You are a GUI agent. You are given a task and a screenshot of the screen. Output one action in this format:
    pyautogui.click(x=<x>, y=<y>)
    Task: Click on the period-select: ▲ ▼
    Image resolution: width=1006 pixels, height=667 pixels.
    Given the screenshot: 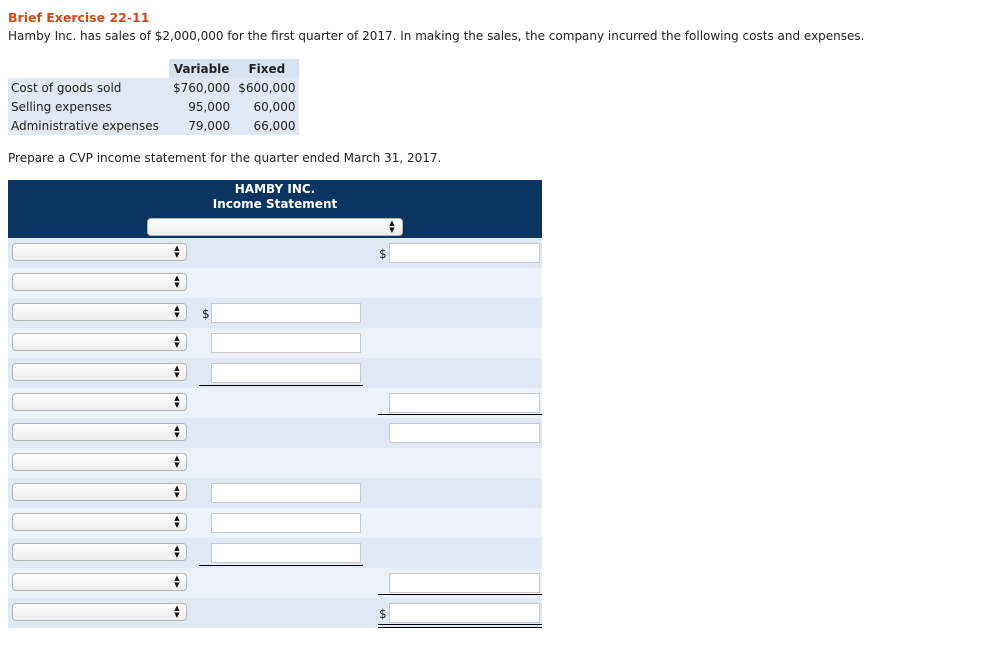 What is the action you would take?
    pyautogui.click(x=275, y=227)
    